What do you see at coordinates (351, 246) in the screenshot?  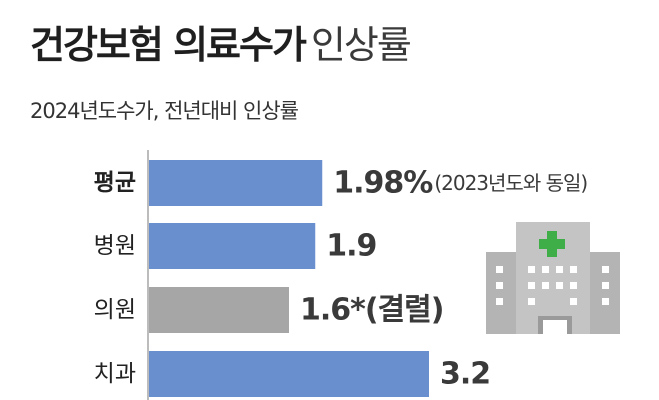 I see `value-label-1: 1.9` at bounding box center [351, 246].